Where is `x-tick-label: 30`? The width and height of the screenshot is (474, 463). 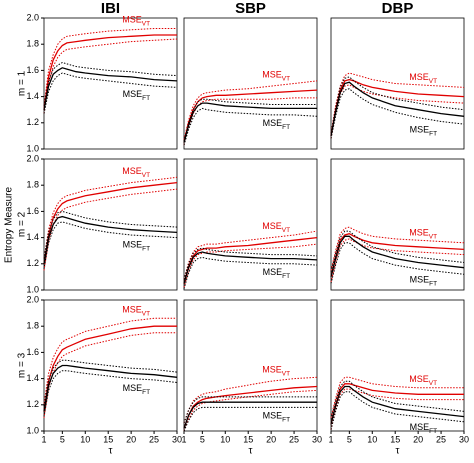
x-tick-label: 30 is located at coordinates (464, 439).